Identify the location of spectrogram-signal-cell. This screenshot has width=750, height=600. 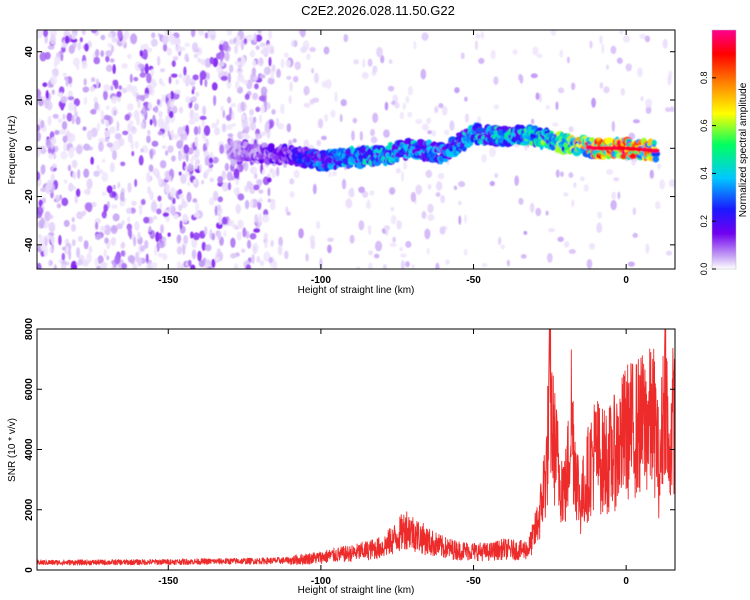
(264, 145).